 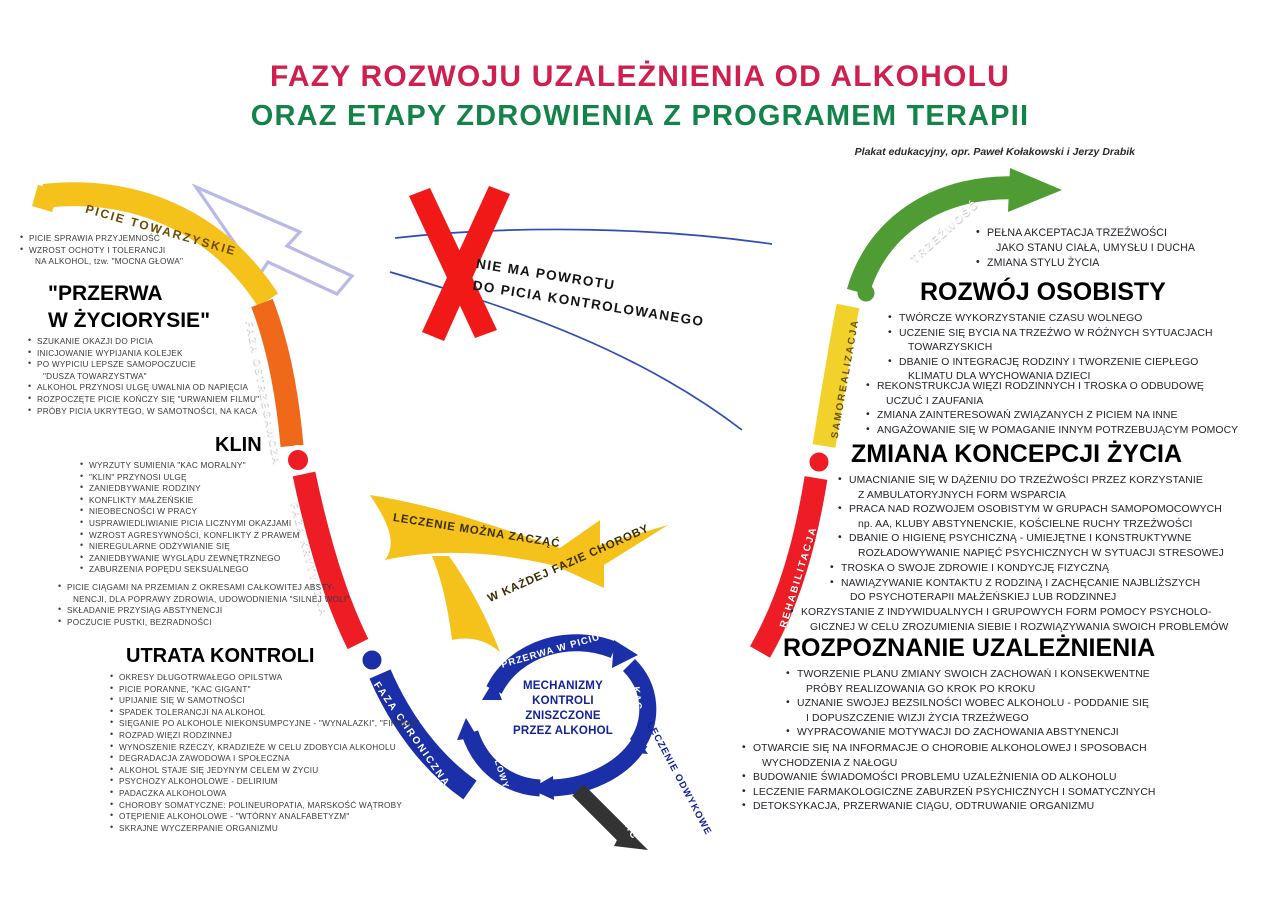 What do you see at coordinates (190, 488) in the screenshot?
I see `list-item: ZANIEDBYWANIE RODZINY` at bounding box center [190, 488].